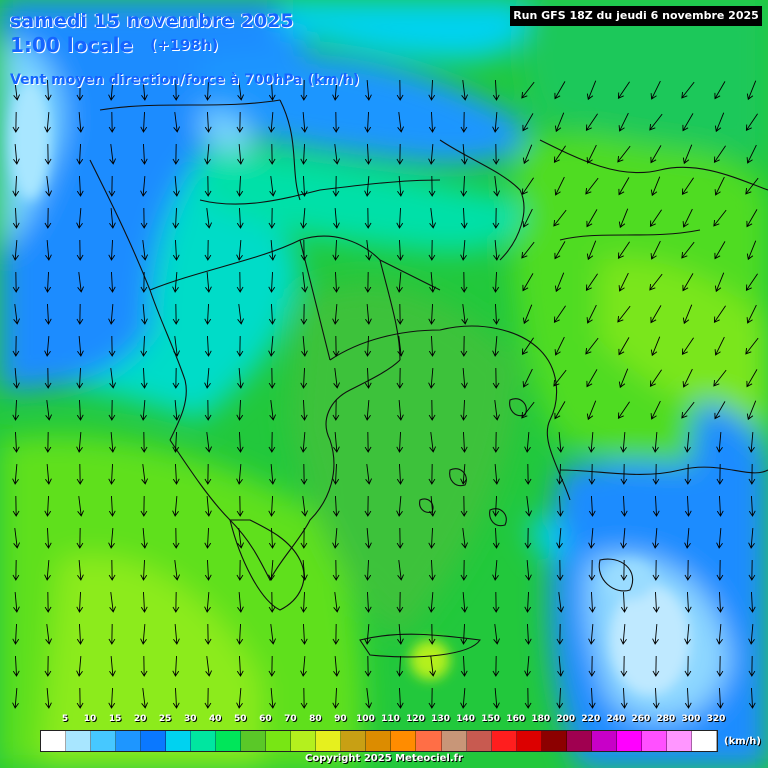 Image resolution: width=768 pixels, height=768 pixels. Describe the element at coordinates (115, 719) in the screenshot. I see `legend-tick-label: 15` at that location.